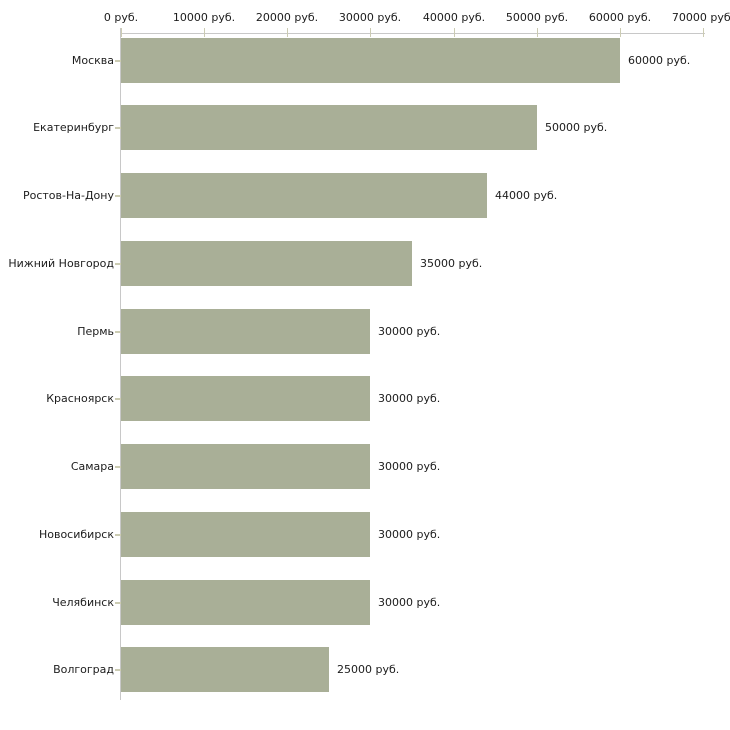 This screenshot has width=730, height=730. What do you see at coordinates (80, 398) in the screenshot?
I see `category-label: Красноярск` at bounding box center [80, 398].